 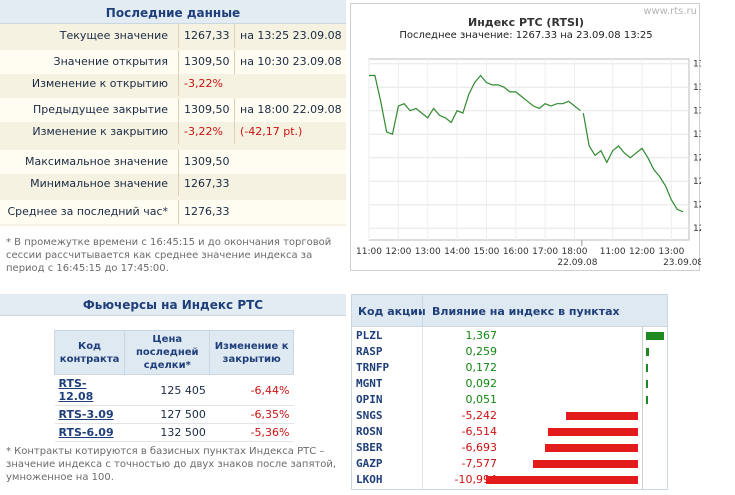 What do you see at coordinates (167, 352) in the screenshot?
I see `col-last-price: Цена последней сделки*` at bounding box center [167, 352].